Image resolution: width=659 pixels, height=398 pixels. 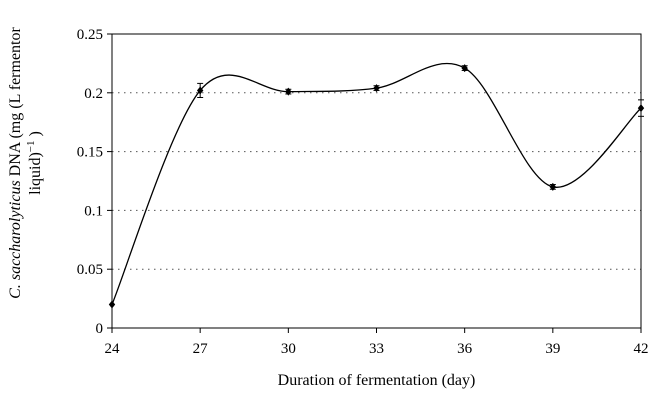 What do you see at coordinates (15, 104) in the screenshot?
I see `y-axis-title-unit: DNA (mg (L fermentor` at bounding box center [15, 104].